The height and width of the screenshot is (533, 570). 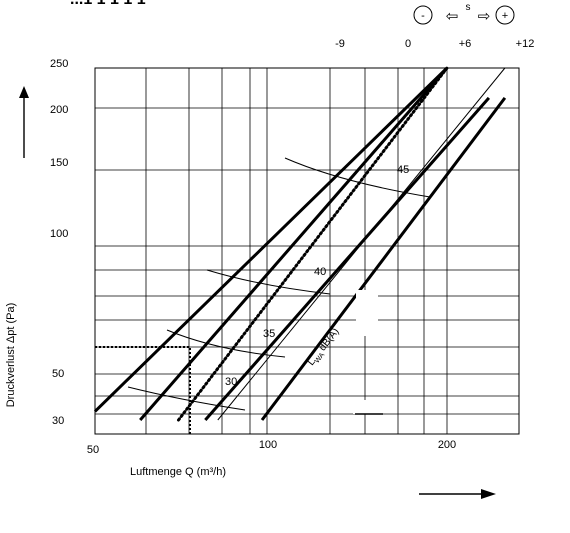 I want to click on arrow-right-icon: ⇨, so click(x=484, y=16).